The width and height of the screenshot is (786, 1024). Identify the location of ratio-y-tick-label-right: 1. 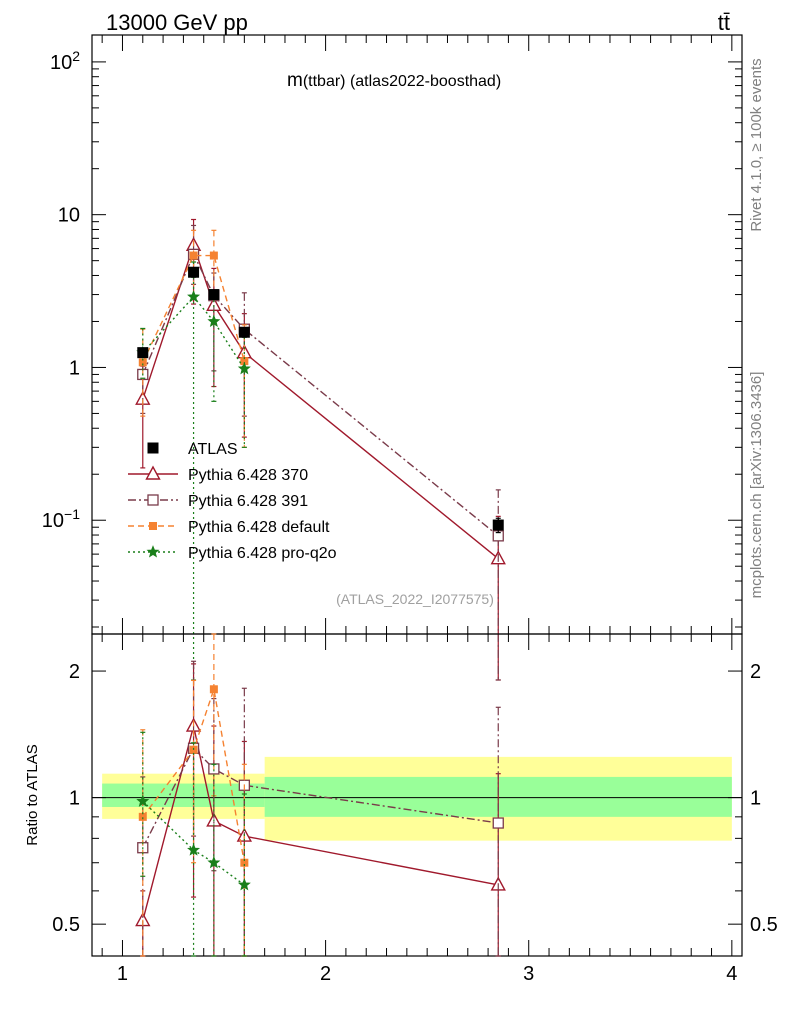
(755, 799).